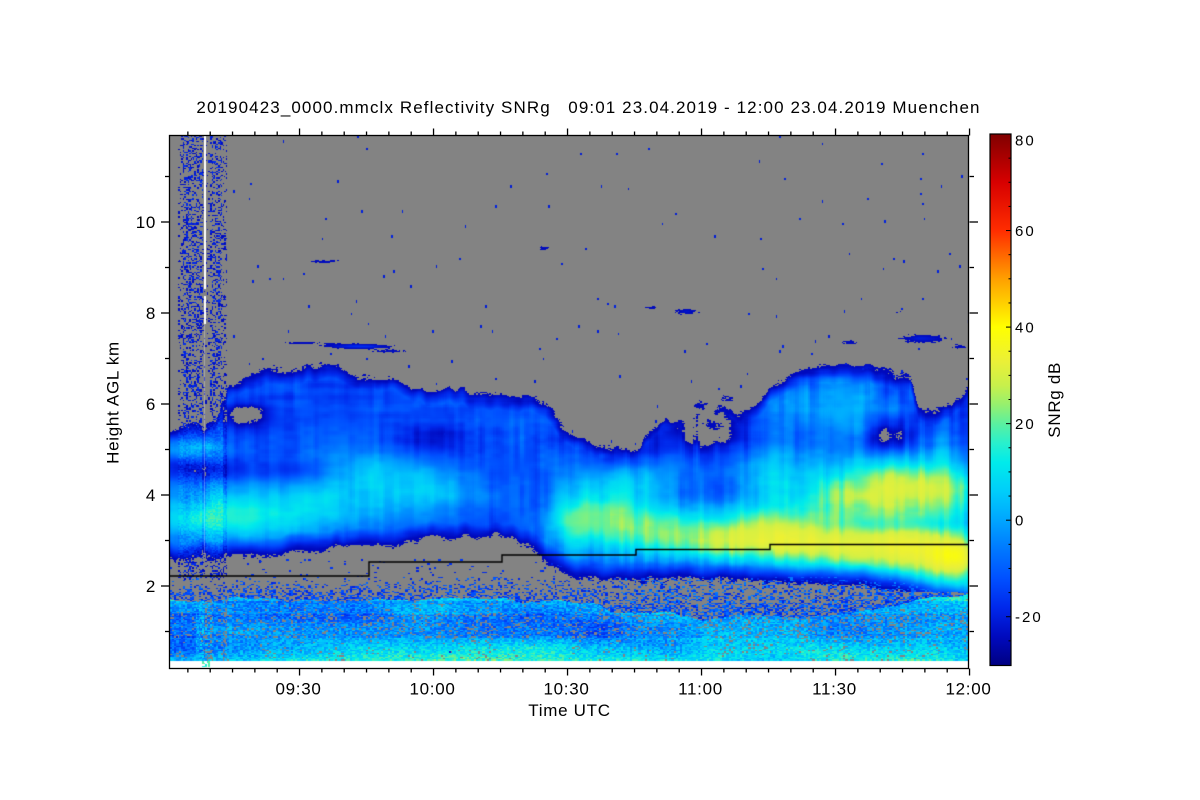 Image resolution: width=1200 pixels, height=800 pixels. I want to click on svg-text: 2, so click(151, 586).